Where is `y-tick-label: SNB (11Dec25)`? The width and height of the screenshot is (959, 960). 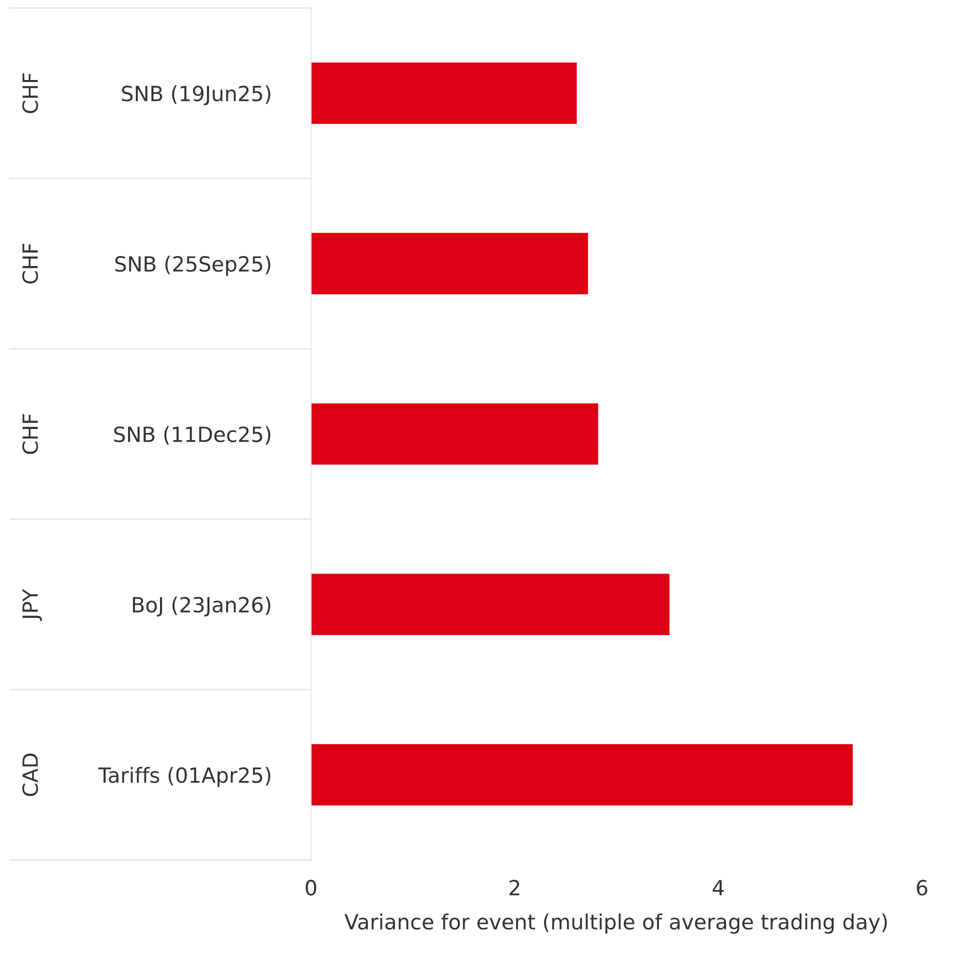
y-tick-label: SNB (11Dec25) is located at coordinates (192, 435).